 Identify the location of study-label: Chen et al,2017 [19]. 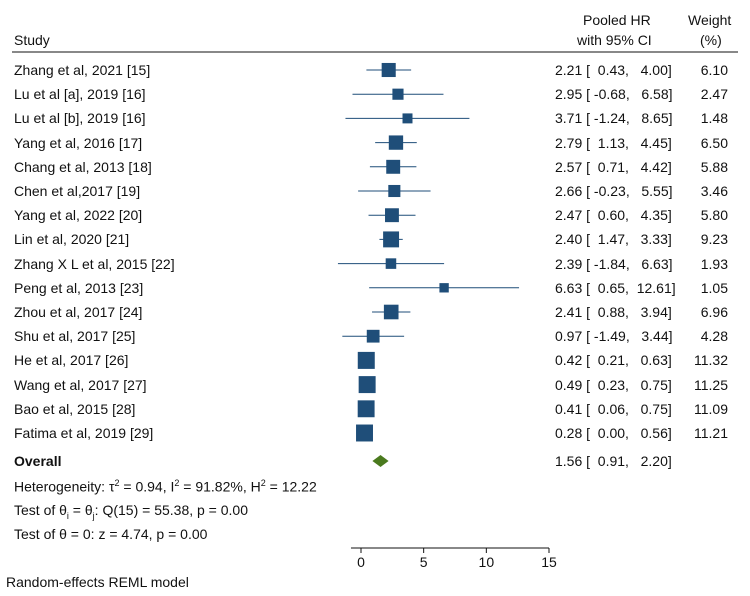
(77, 191).